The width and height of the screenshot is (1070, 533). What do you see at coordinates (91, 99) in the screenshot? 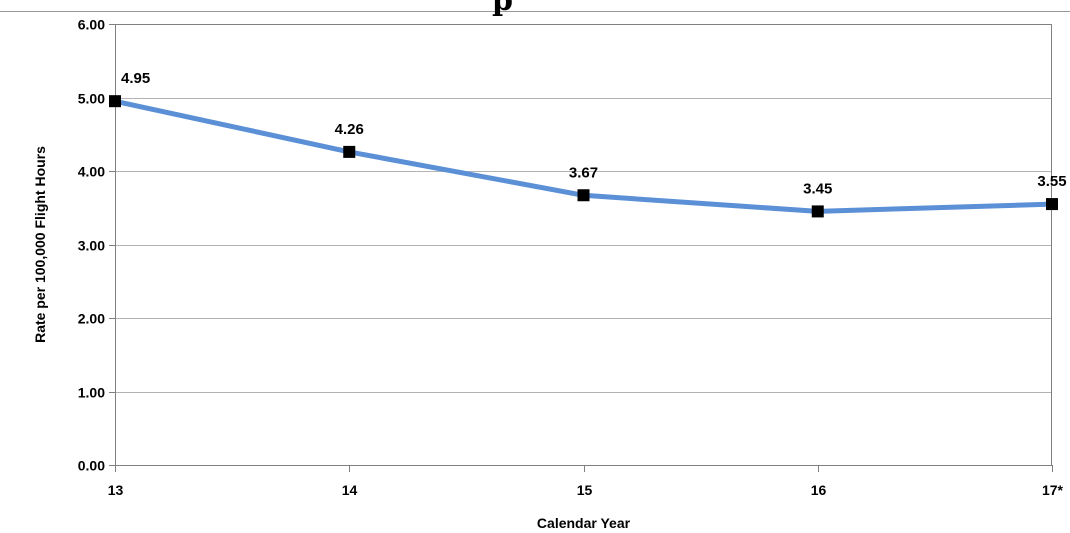
I see `y-tick-label-5: 5.00` at bounding box center [91, 99].